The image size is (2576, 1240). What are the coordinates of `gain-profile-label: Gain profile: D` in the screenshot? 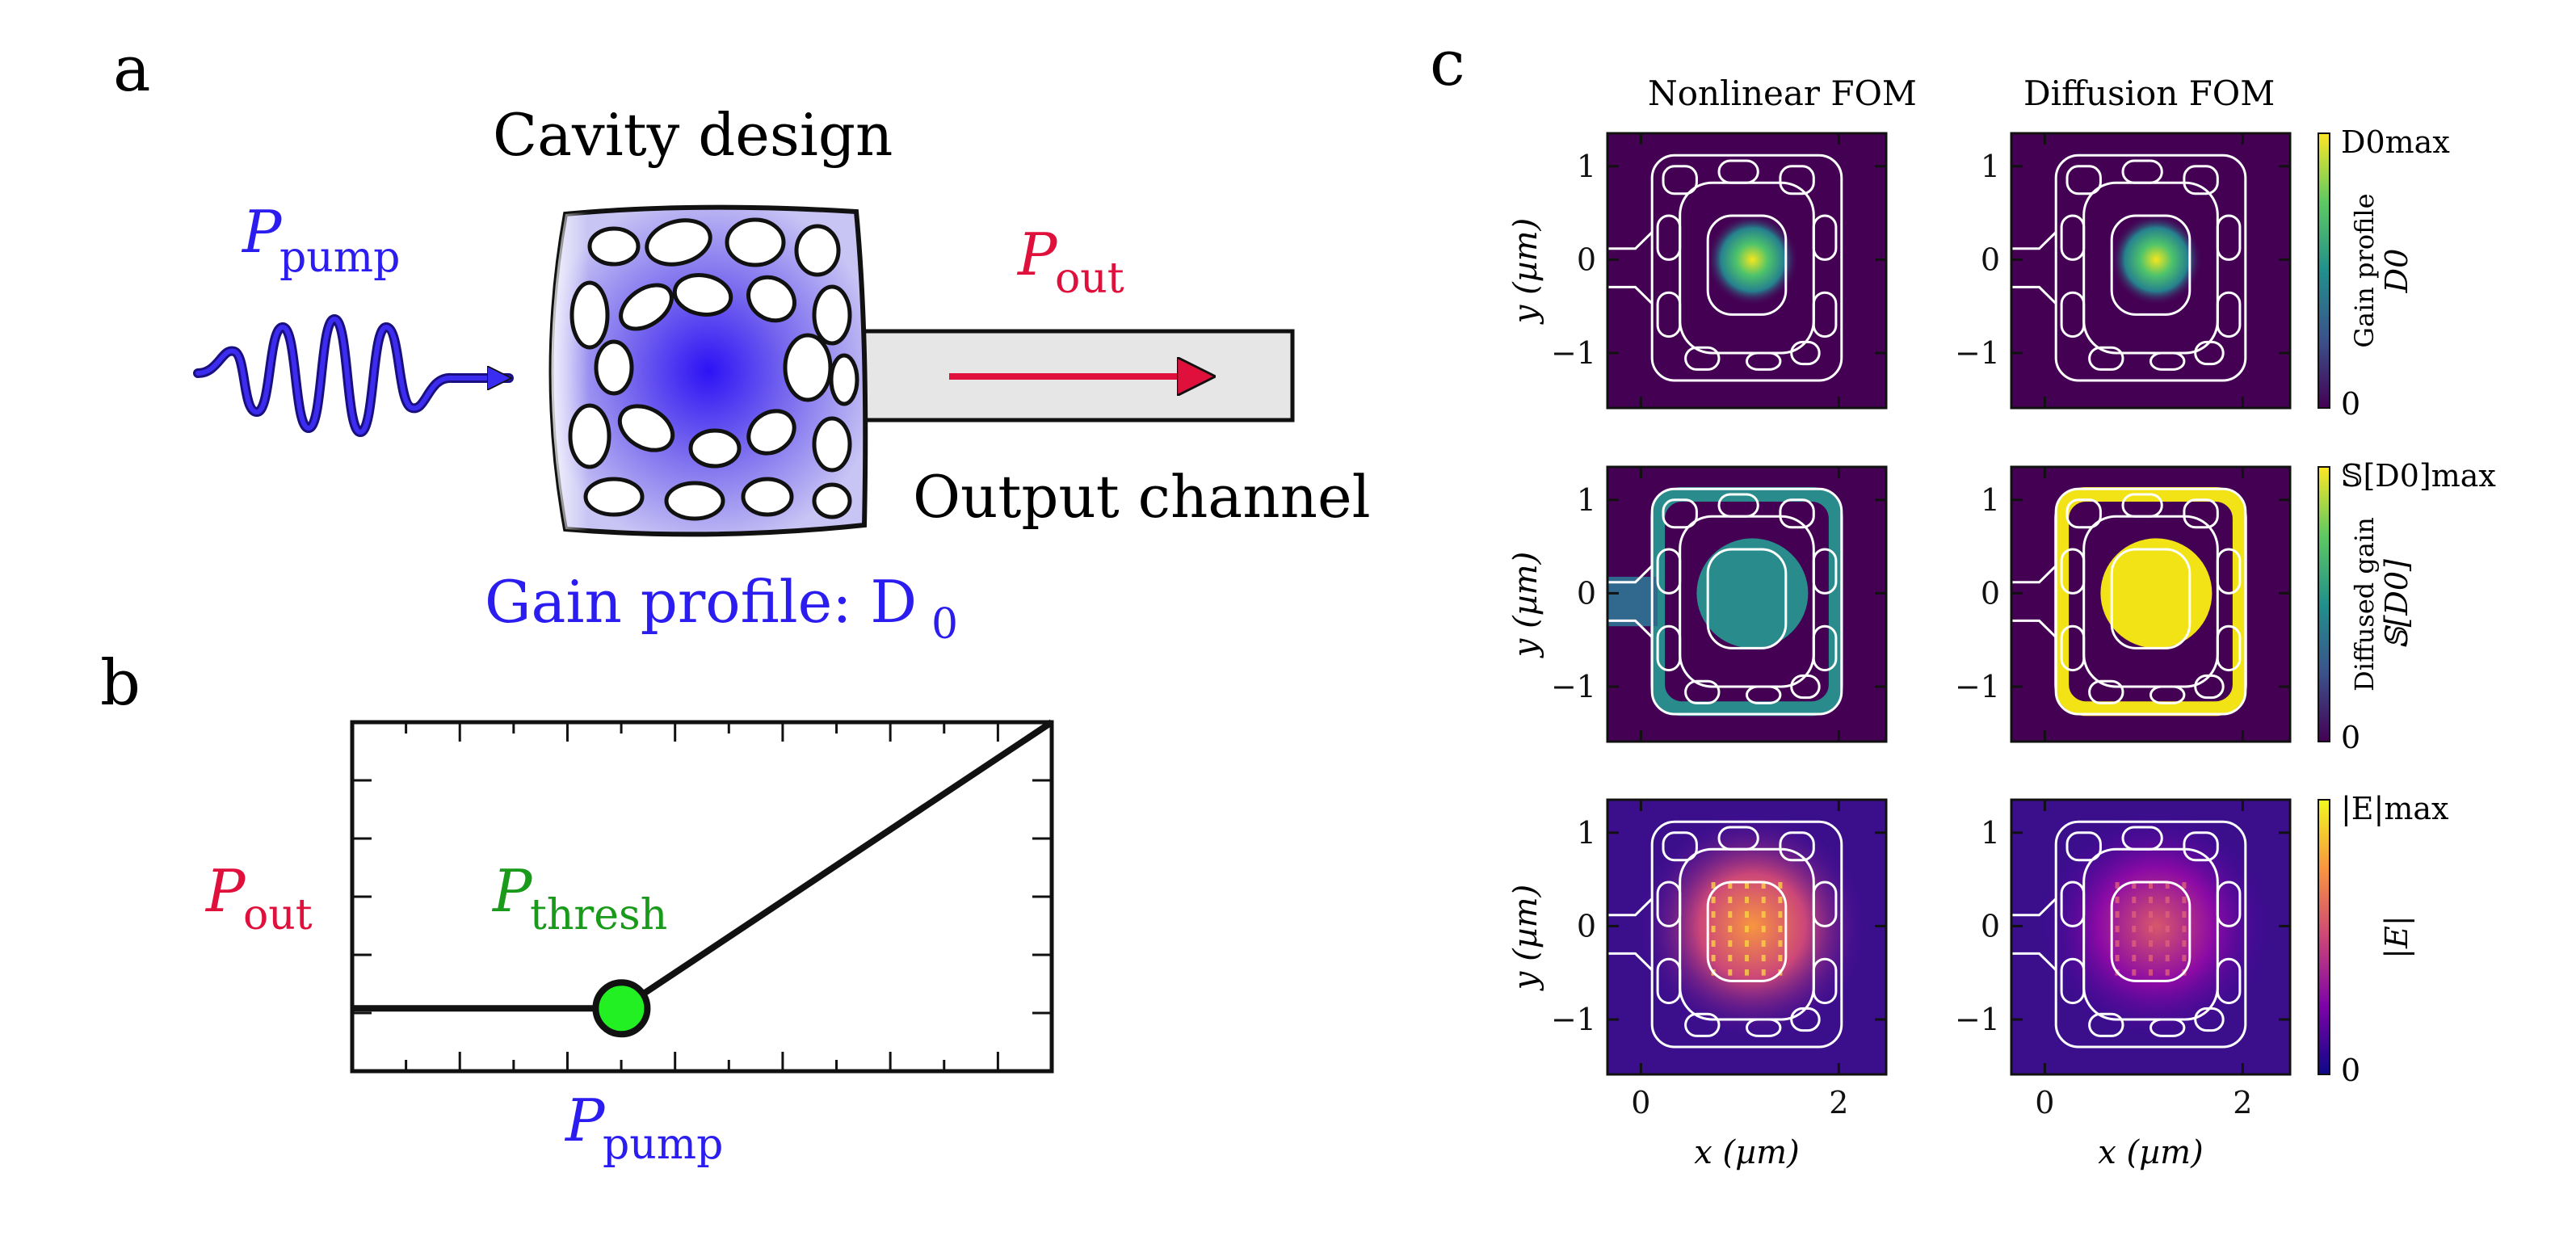 It's located at (701, 602).